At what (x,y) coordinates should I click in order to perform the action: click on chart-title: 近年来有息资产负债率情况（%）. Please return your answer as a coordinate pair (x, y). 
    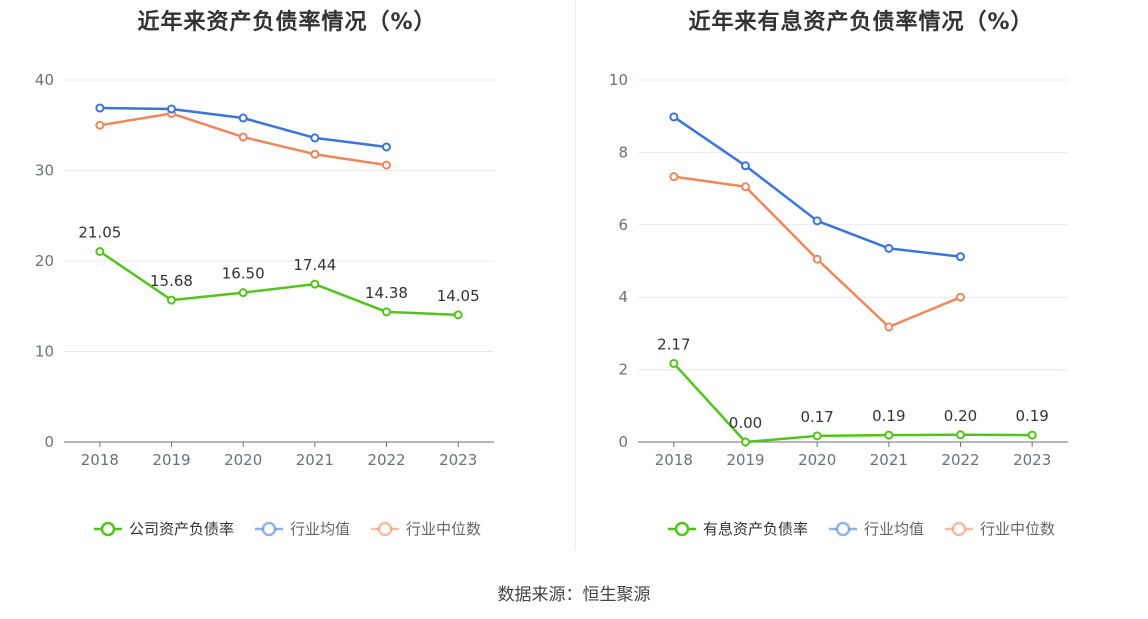
    Looking at the image, I should click on (861, 22).